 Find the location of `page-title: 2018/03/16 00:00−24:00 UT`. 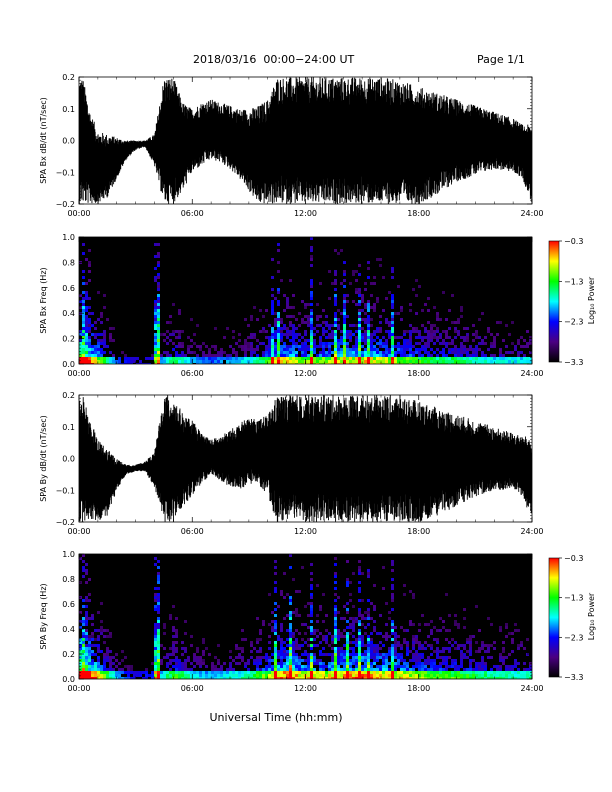

page-title: 2018/03/16 00:00−24:00 UT is located at coordinates (274, 59).